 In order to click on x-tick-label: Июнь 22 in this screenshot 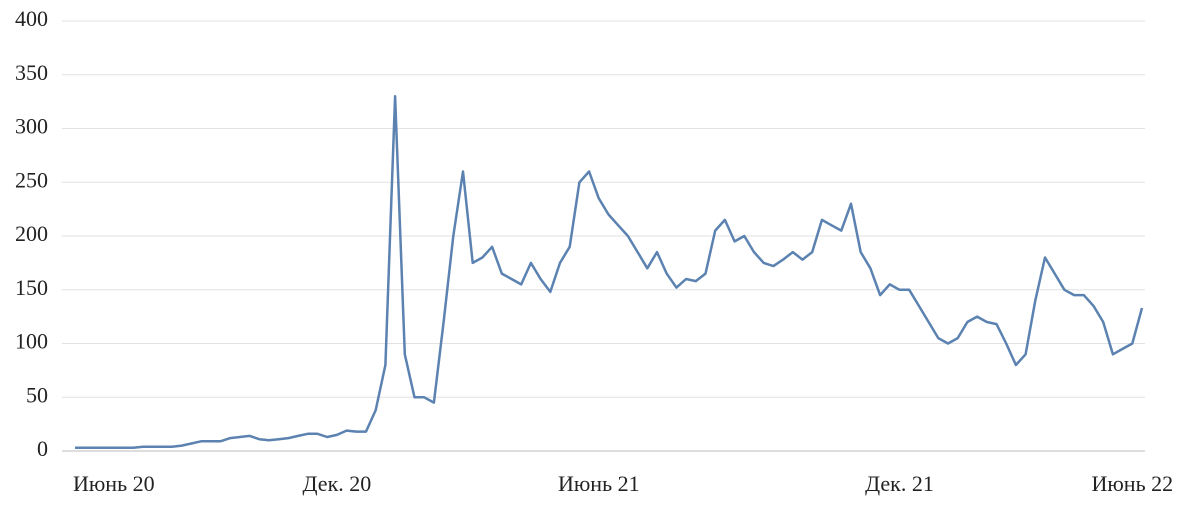, I will do `click(1132, 483)`.